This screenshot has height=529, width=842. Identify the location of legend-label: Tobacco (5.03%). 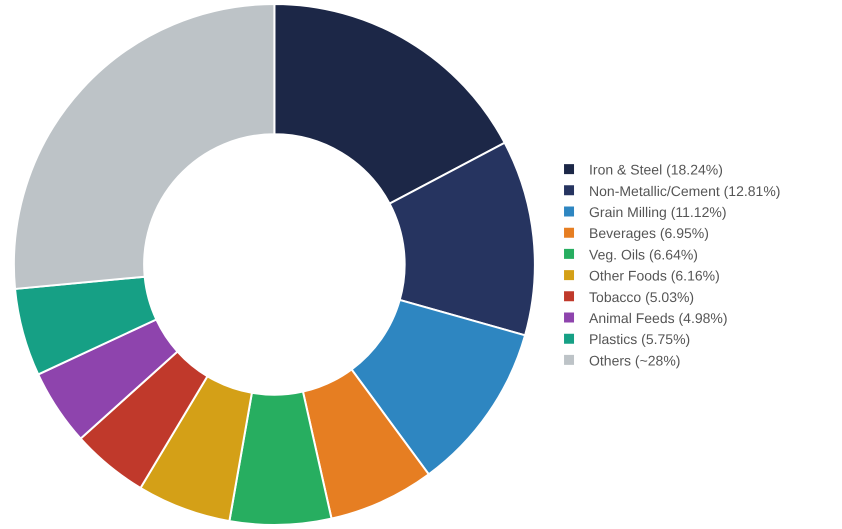
(641, 296).